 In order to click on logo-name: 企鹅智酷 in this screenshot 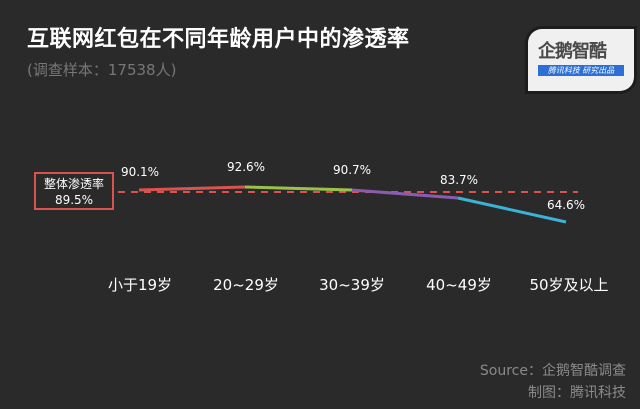, I will do `click(572, 51)`.